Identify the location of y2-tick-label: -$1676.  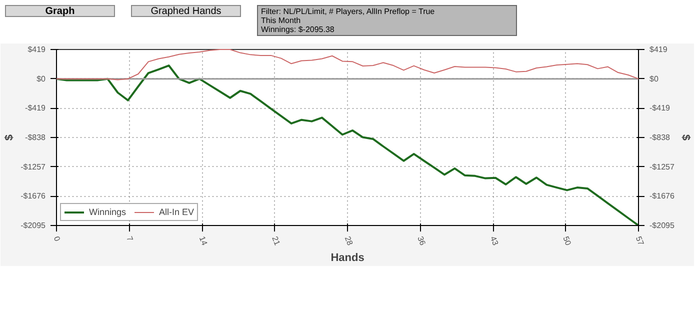
(662, 196).